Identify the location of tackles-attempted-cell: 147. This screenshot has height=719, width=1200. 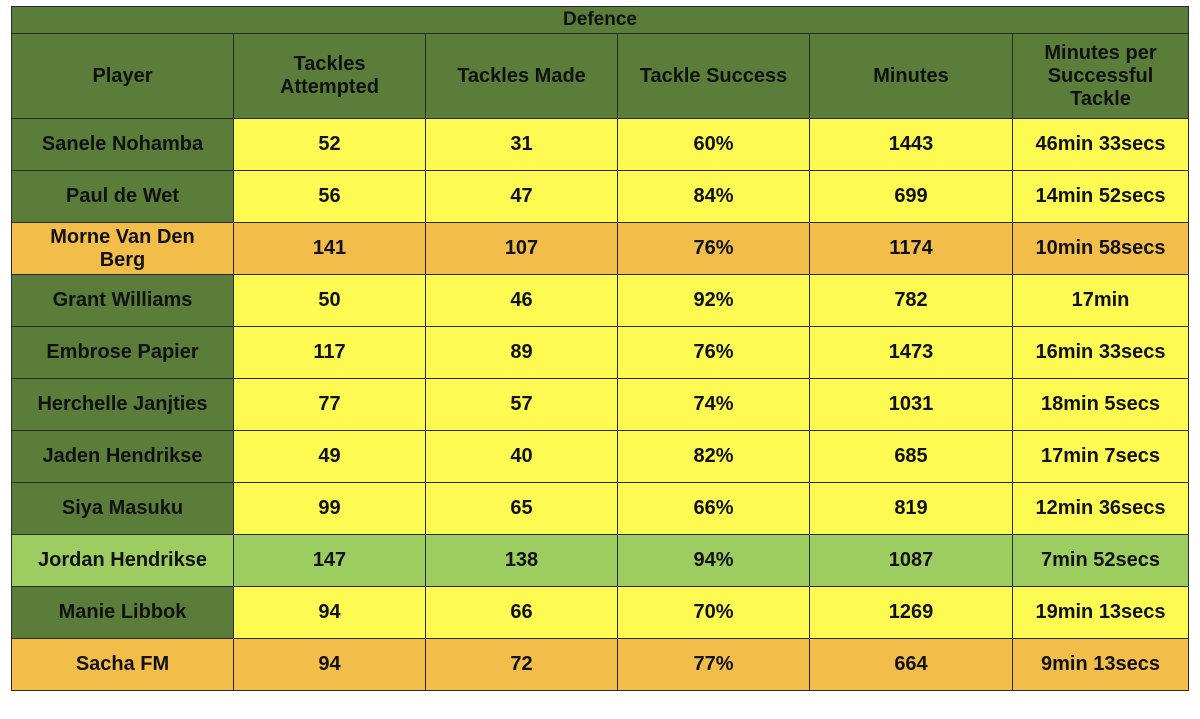
(329, 560).